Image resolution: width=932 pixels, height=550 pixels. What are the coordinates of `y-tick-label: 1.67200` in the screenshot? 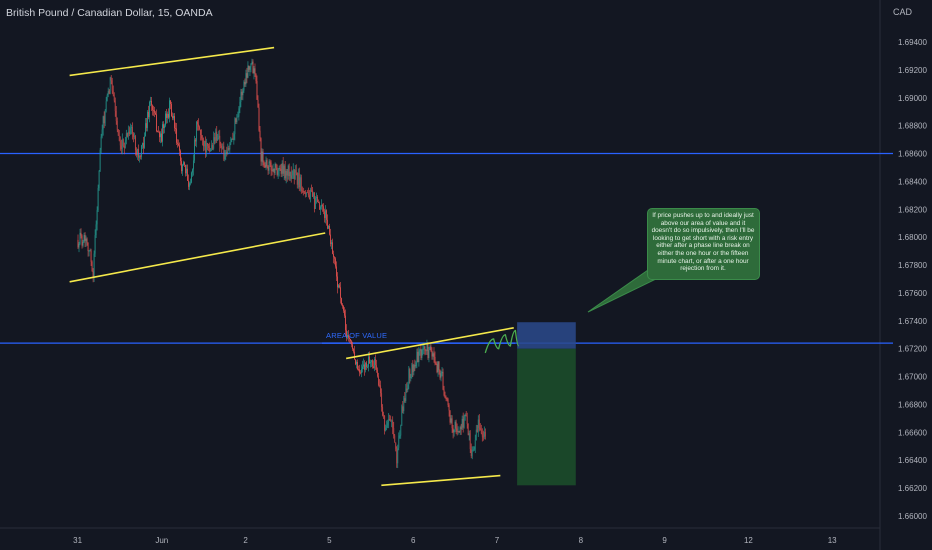 It's located at (912, 349).